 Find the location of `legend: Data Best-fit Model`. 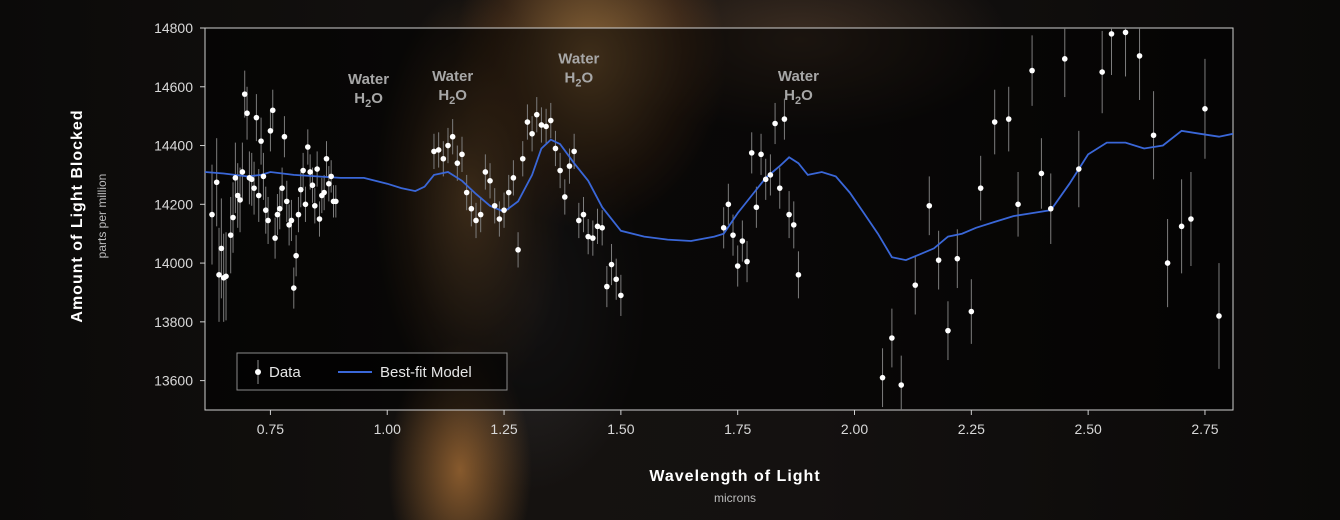

legend: Data Best-fit Model is located at coordinates (372, 371).